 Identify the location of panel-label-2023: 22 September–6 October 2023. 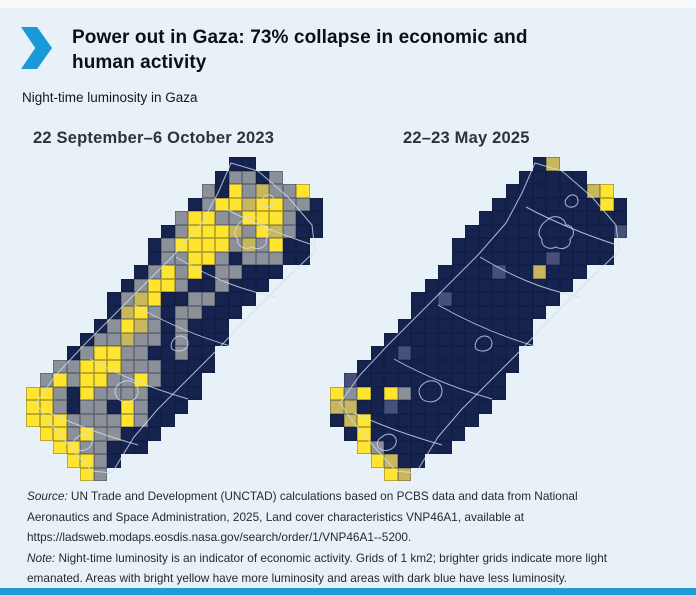
(154, 138).